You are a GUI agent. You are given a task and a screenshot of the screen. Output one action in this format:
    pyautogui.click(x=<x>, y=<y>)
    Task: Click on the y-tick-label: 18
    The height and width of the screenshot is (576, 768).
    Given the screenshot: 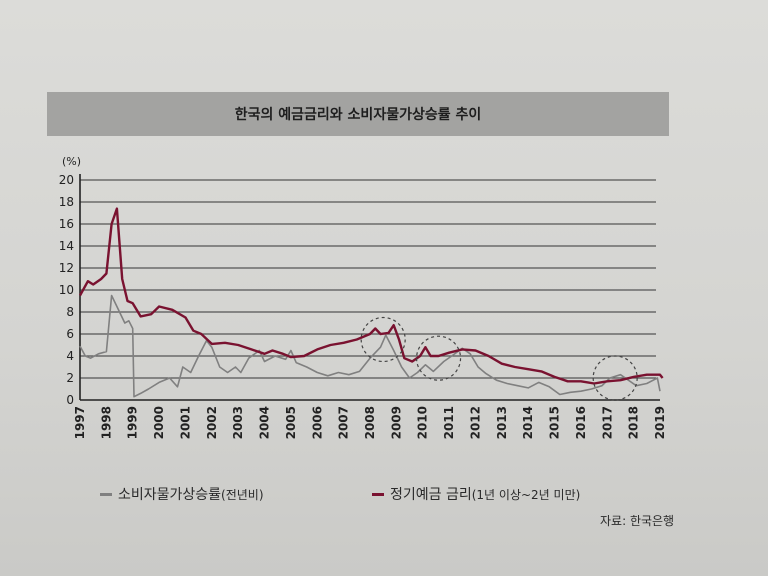 What is the action you would take?
    pyautogui.click(x=66, y=202)
    